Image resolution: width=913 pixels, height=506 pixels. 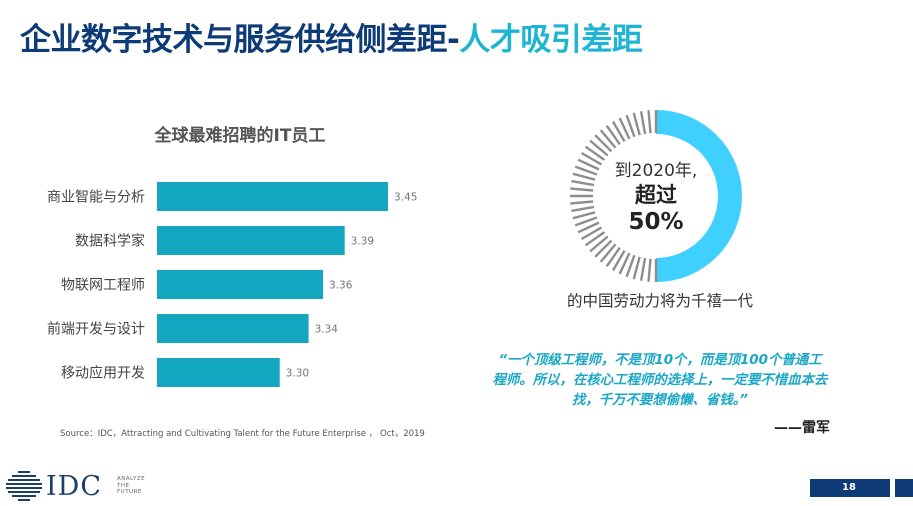 What do you see at coordinates (551, 40) in the screenshot?
I see `title-accent: 人才吸引差距` at bounding box center [551, 40].